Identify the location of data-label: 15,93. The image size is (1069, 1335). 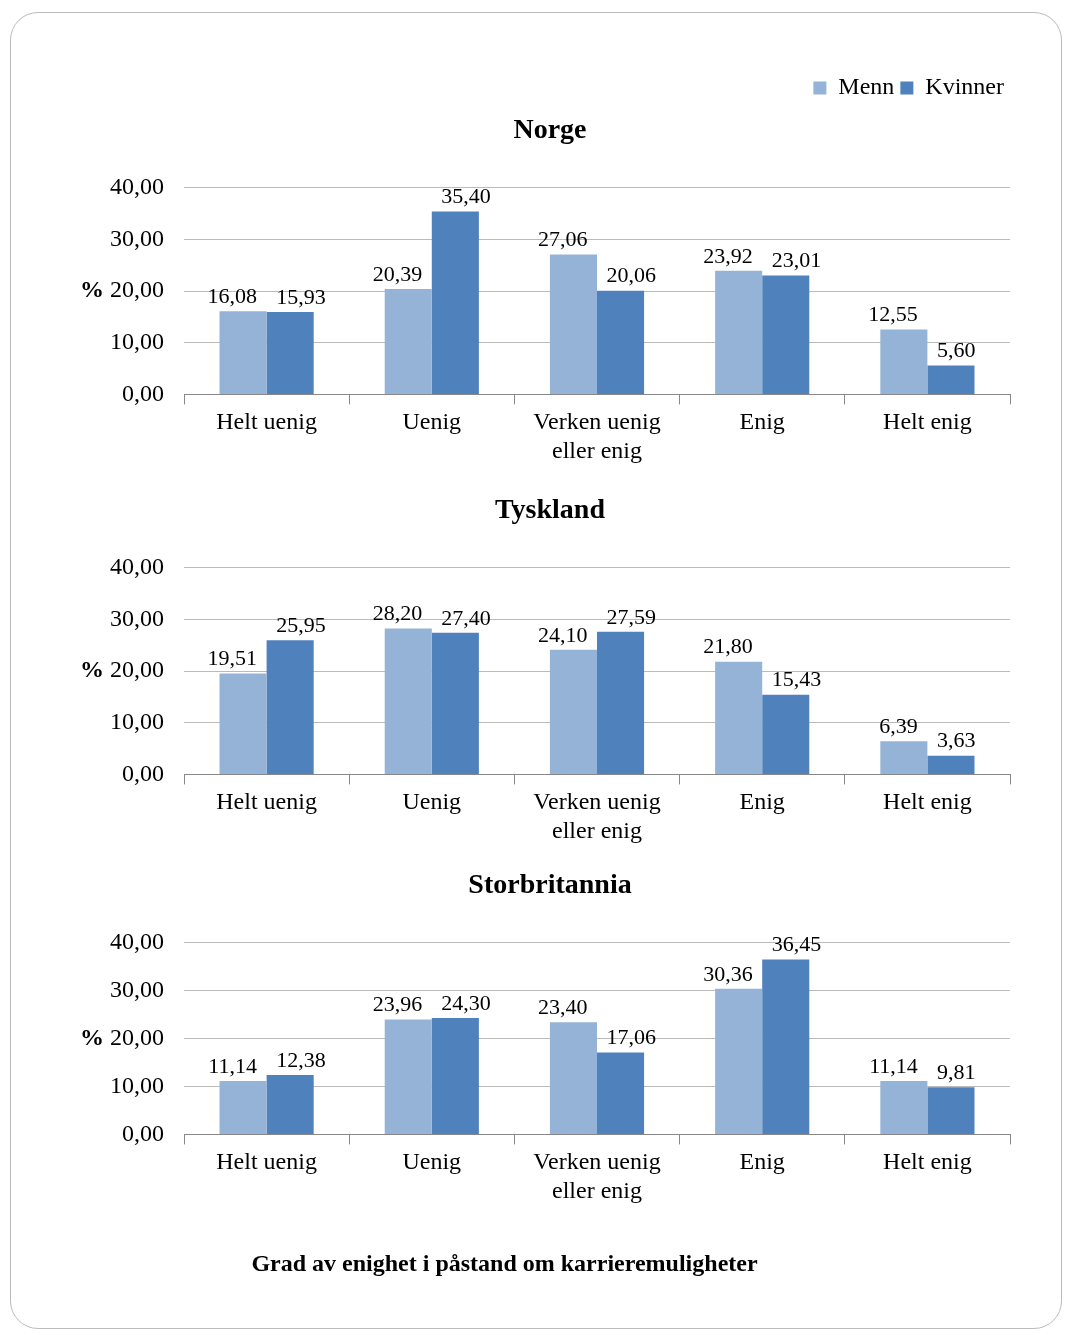
(301, 296).